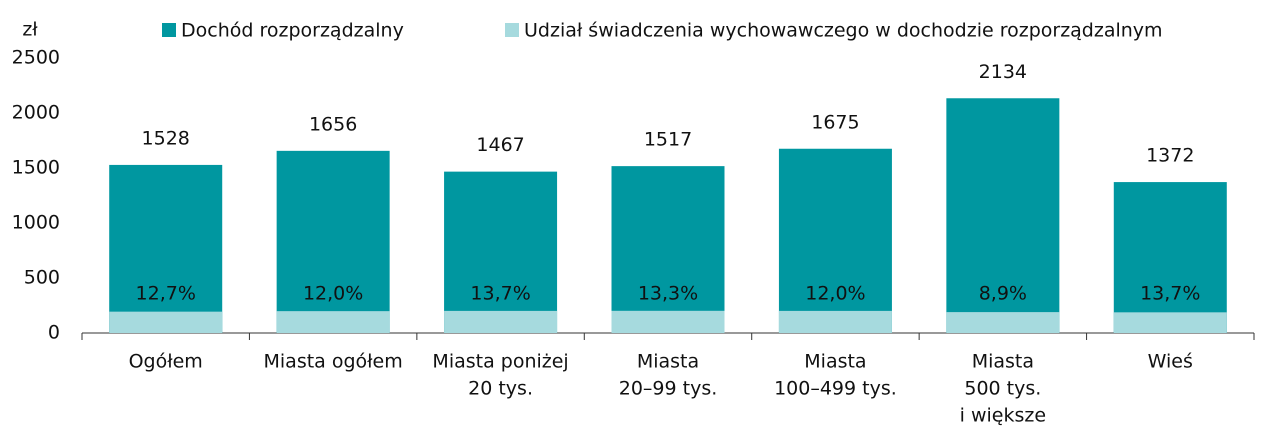 Image resolution: width=1266 pixels, height=431 pixels. Describe the element at coordinates (1170, 156) in the screenshot. I see `value-label: 1372` at that location.